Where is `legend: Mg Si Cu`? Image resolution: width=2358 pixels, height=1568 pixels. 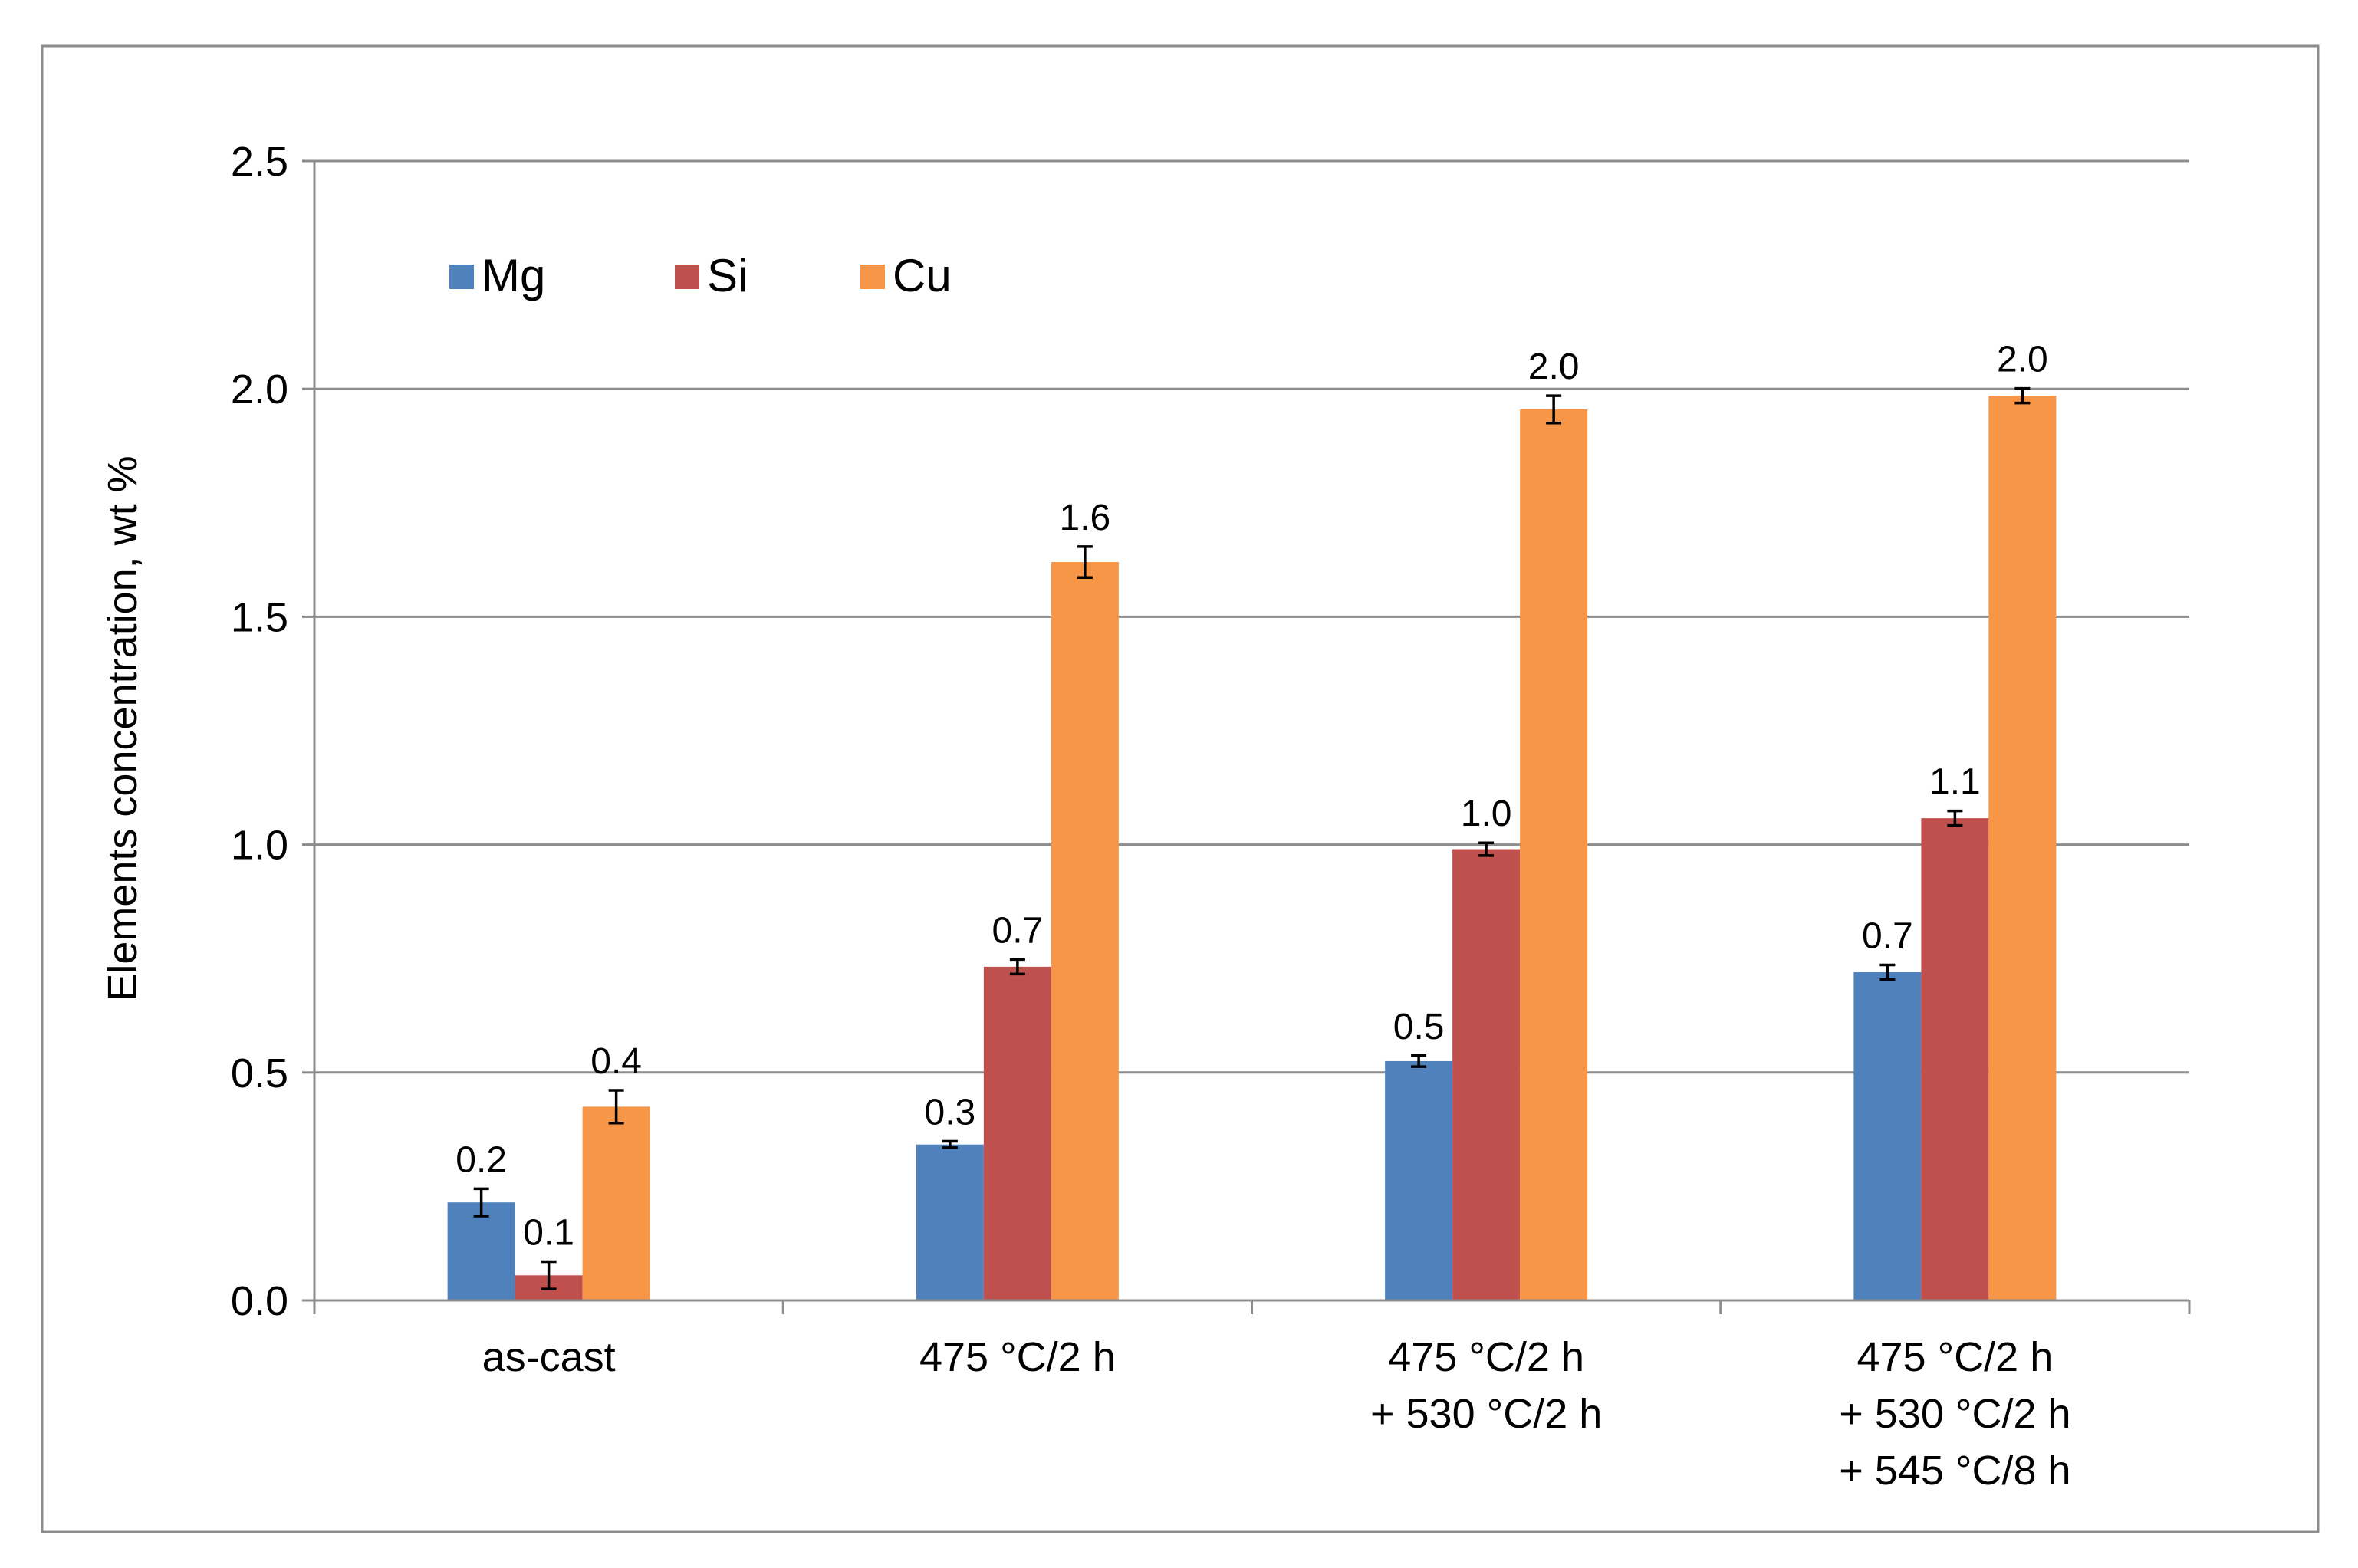 legend: Mg Si Cu is located at coordinates (701, 276).